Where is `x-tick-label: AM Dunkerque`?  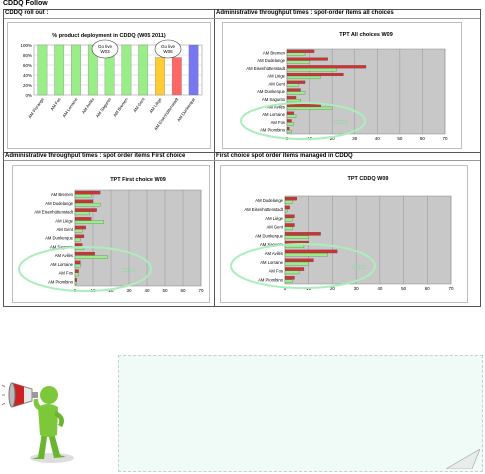 x-tick-label: AM Dunkerque is located at coordinates (186, 109).